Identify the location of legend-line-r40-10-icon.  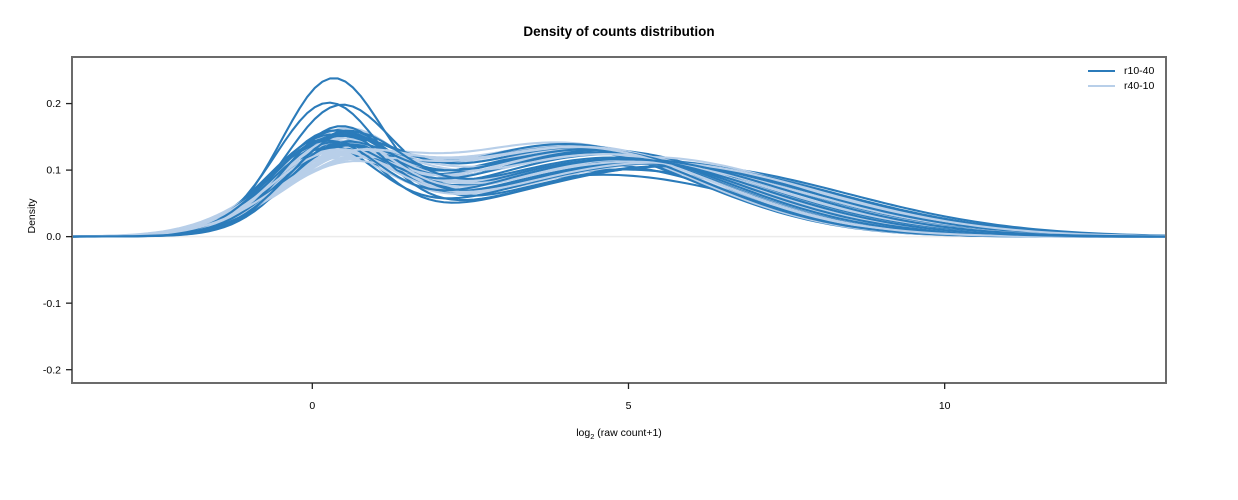
(1101, 85).